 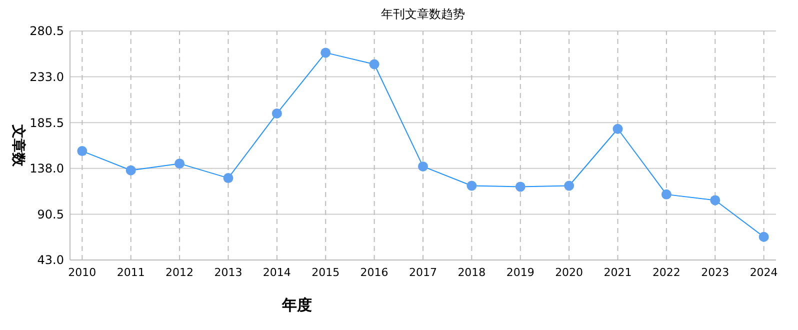 I want to click on x-tick-label: 2019, so click(x=520, y=272).